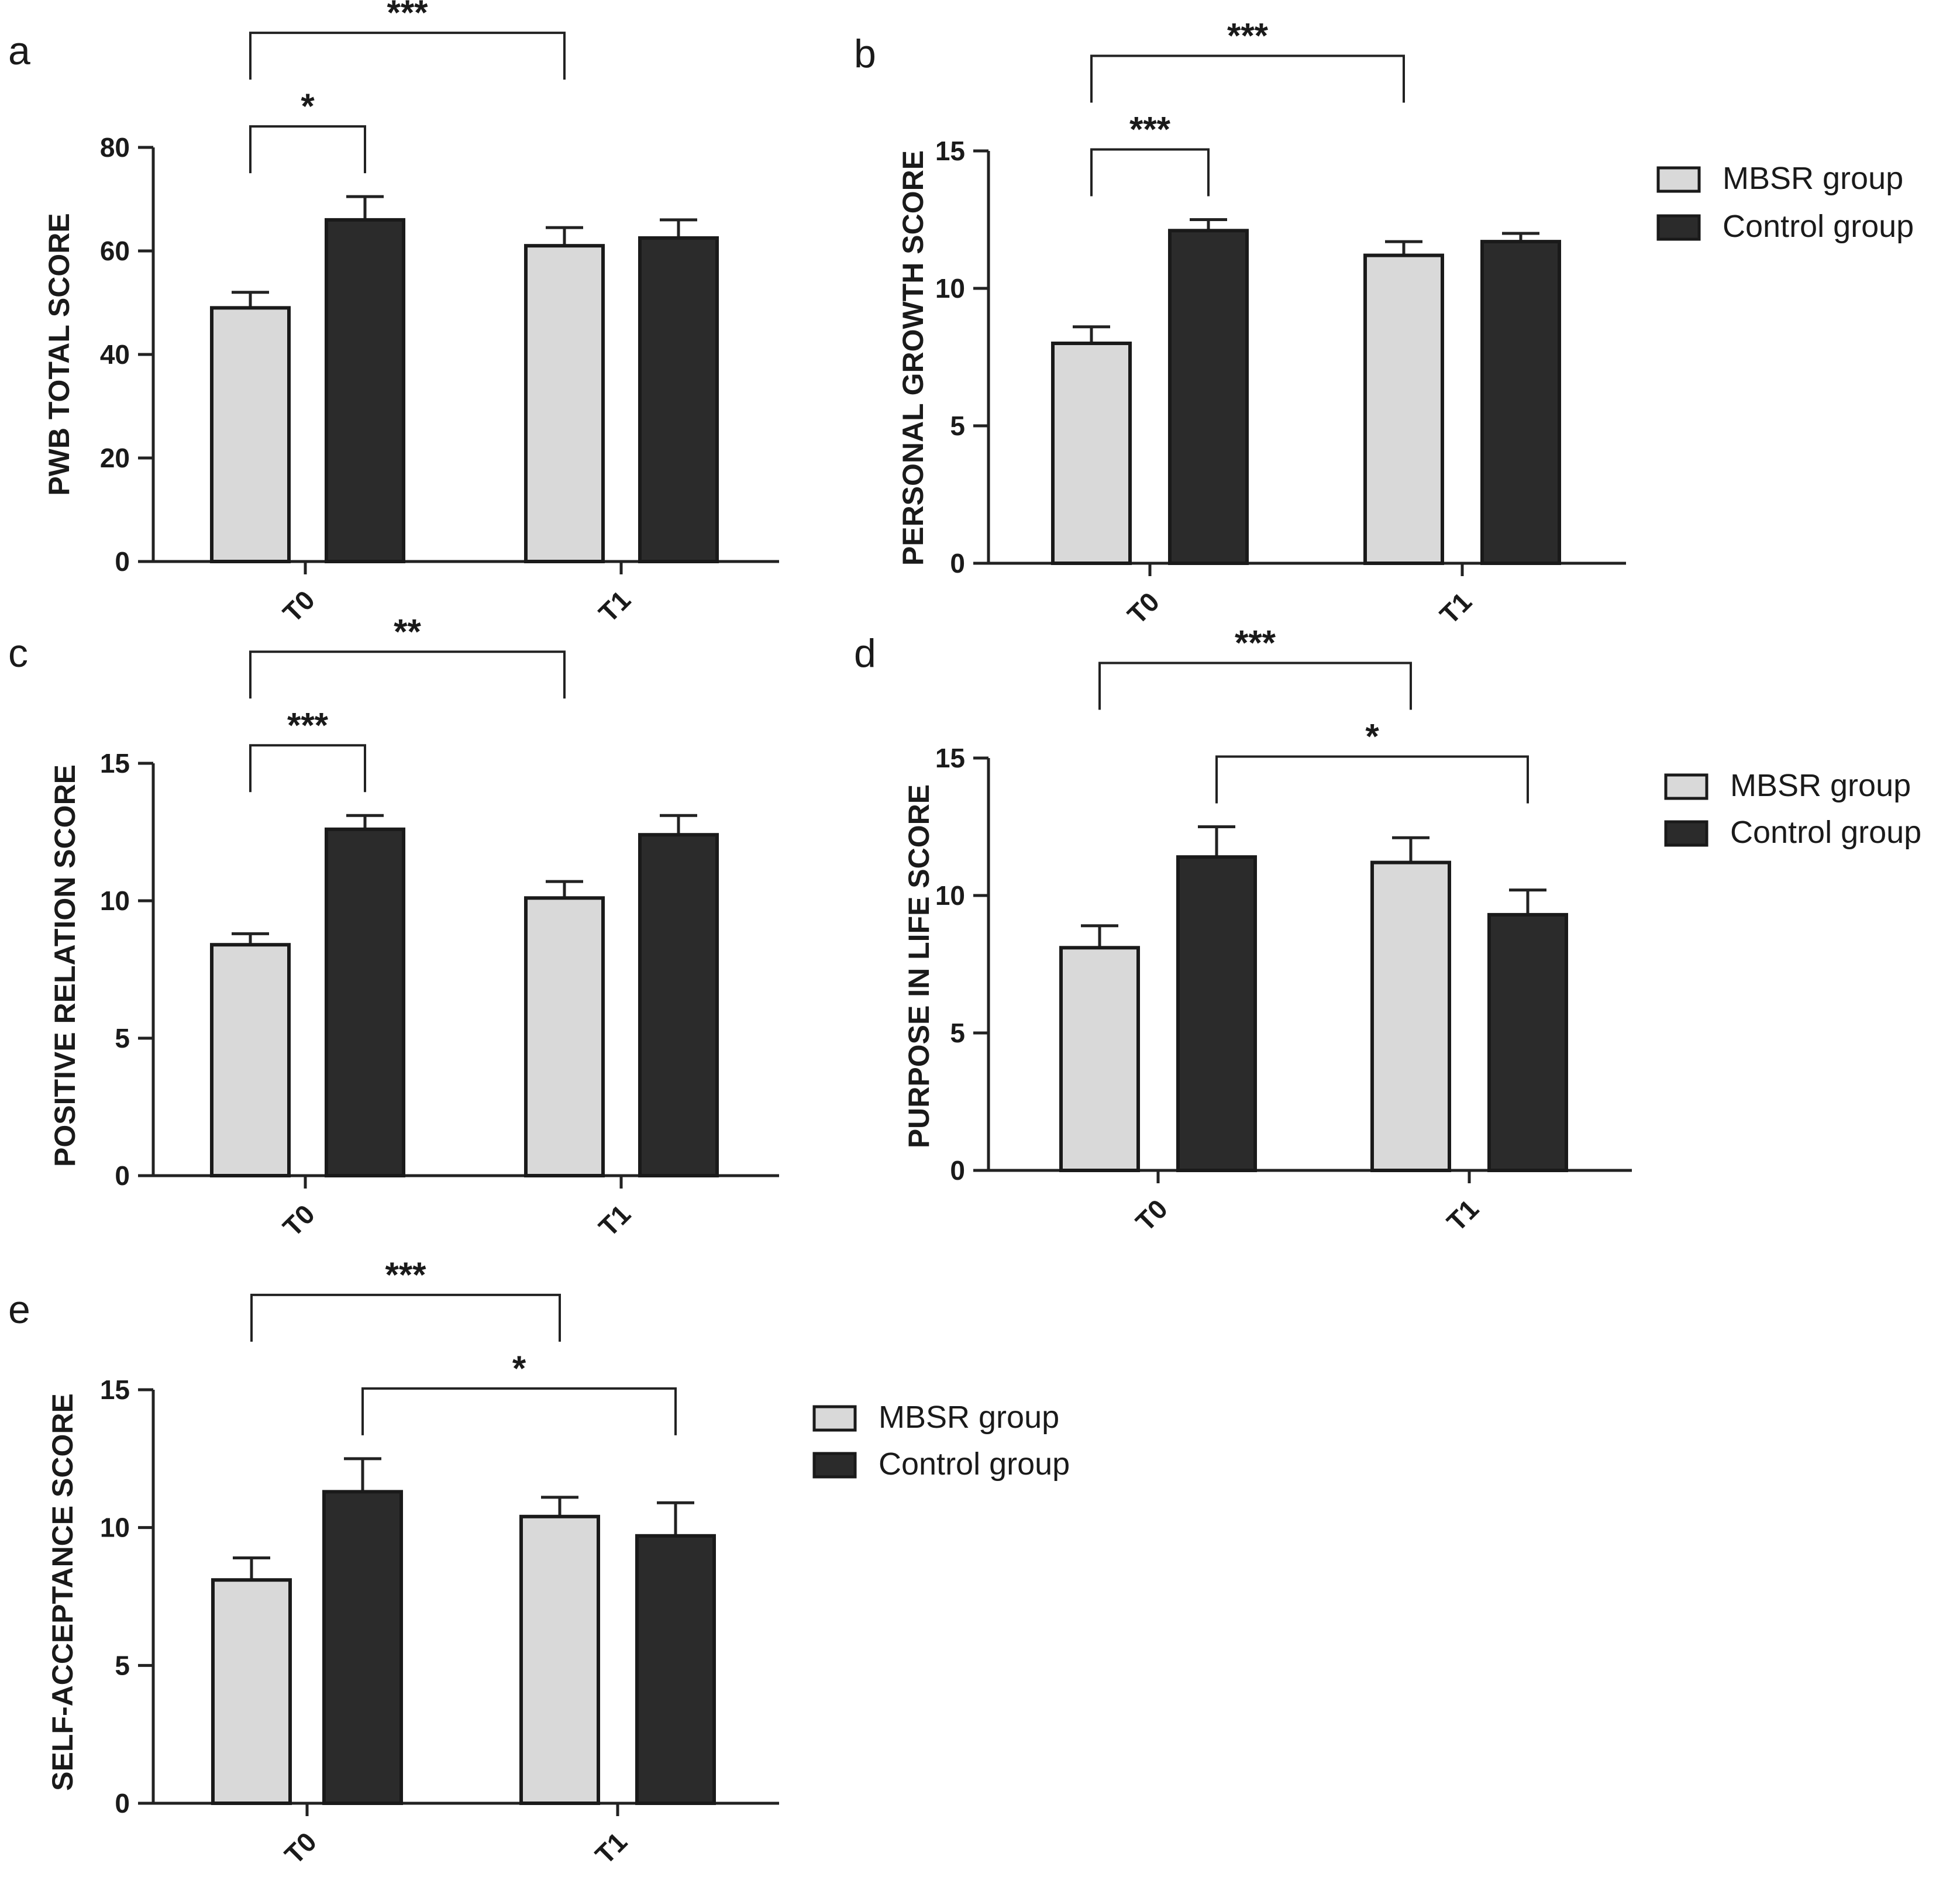 The height and width of the screenshot is (1891, 1960). Describe the element at coordinates (919, 966) in the screenshot. I see `y-axis-label: PURPOSE IN LIFE SCORE` at that location.